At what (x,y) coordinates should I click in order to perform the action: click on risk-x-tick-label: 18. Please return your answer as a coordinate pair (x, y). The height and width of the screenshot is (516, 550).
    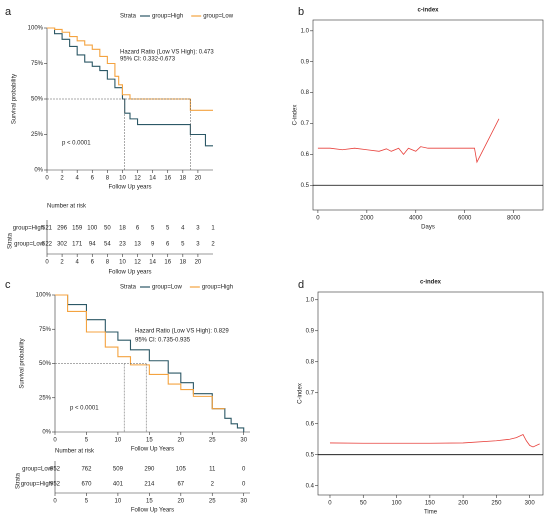
    Looking at the image, I should click on (182, 263).